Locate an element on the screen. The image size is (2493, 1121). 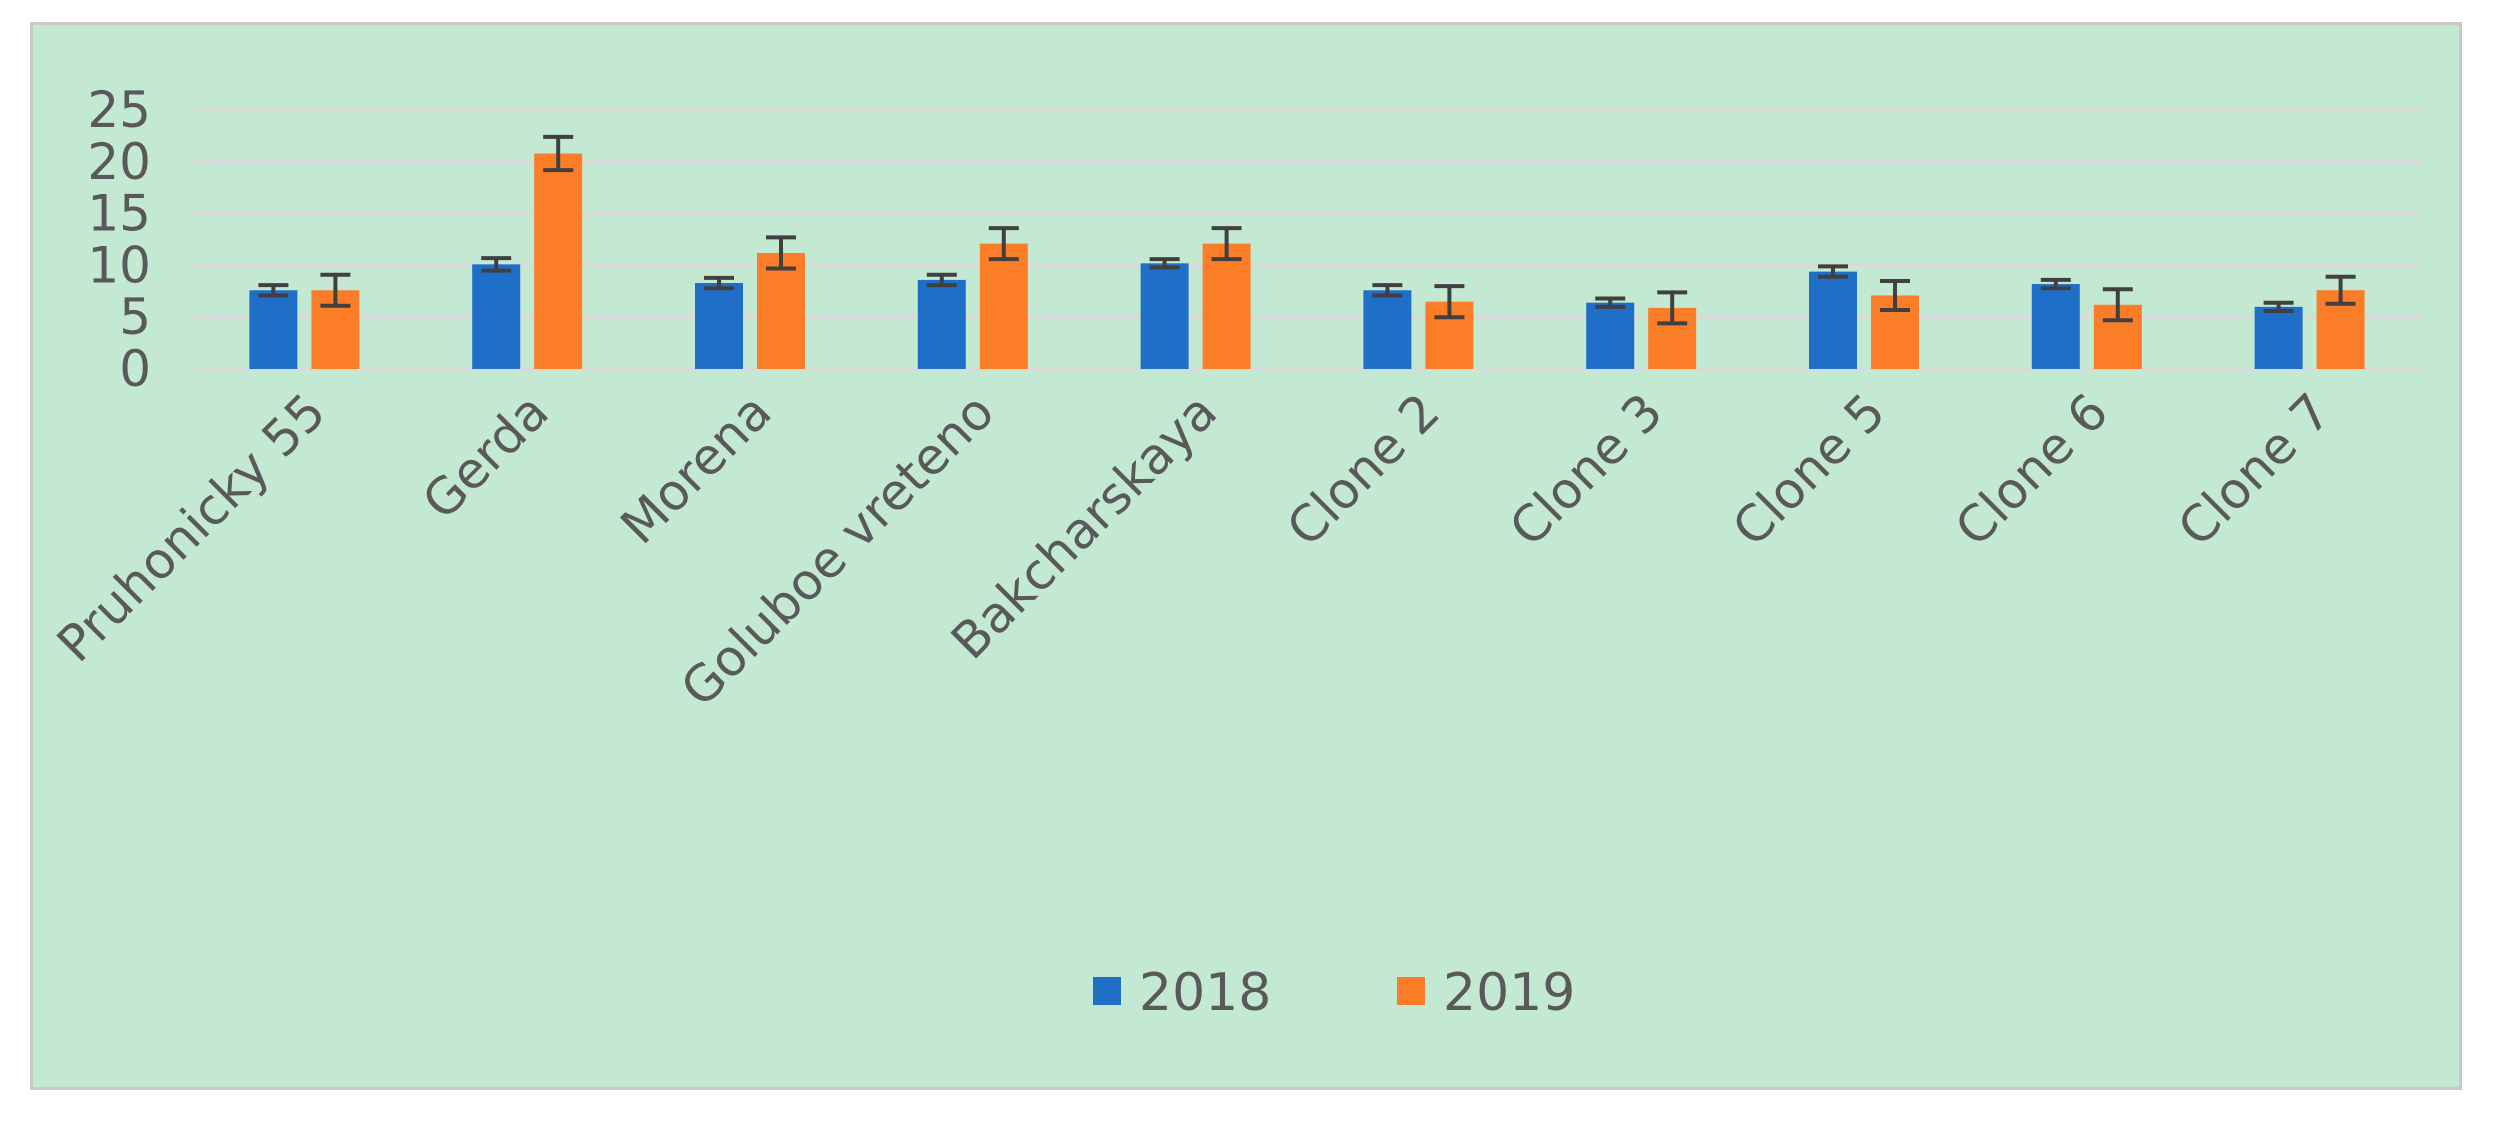
x-category-label: Morena is located at coordinates (696, 468).